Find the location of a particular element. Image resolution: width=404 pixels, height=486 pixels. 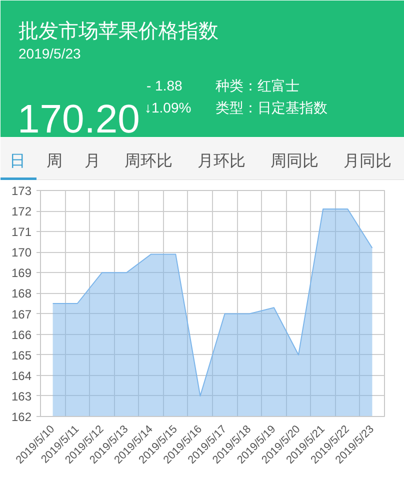

text: 周同比 is located at coordinates (294, 161).